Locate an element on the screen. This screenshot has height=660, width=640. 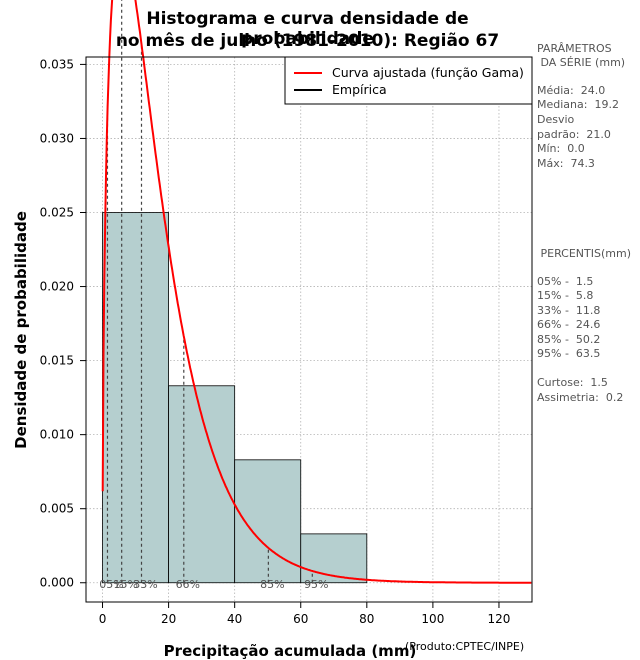
y-tick-label: 0.015 is located at coordinates (57, 361).